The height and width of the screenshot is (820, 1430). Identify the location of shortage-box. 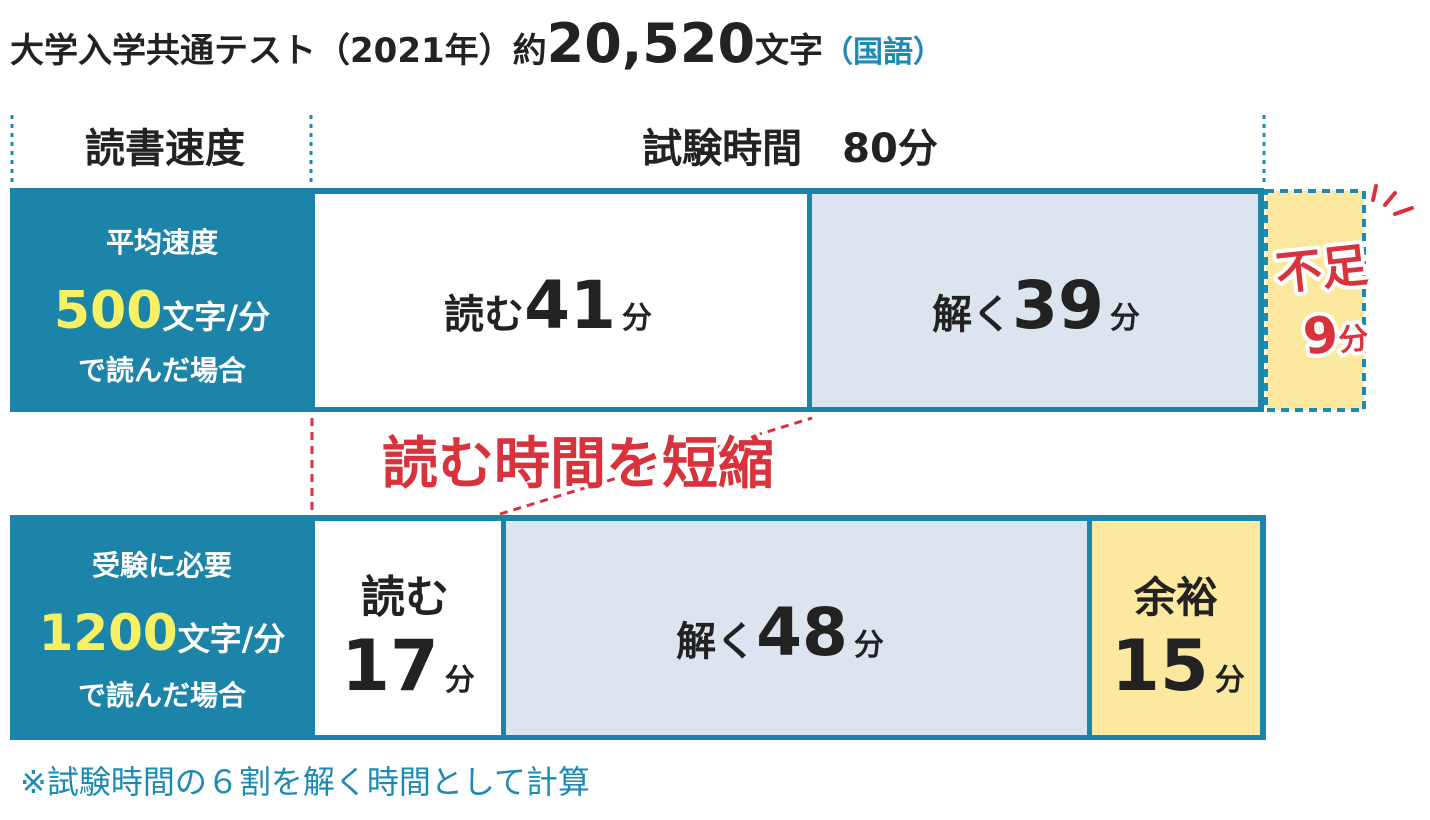
(1315, 300).